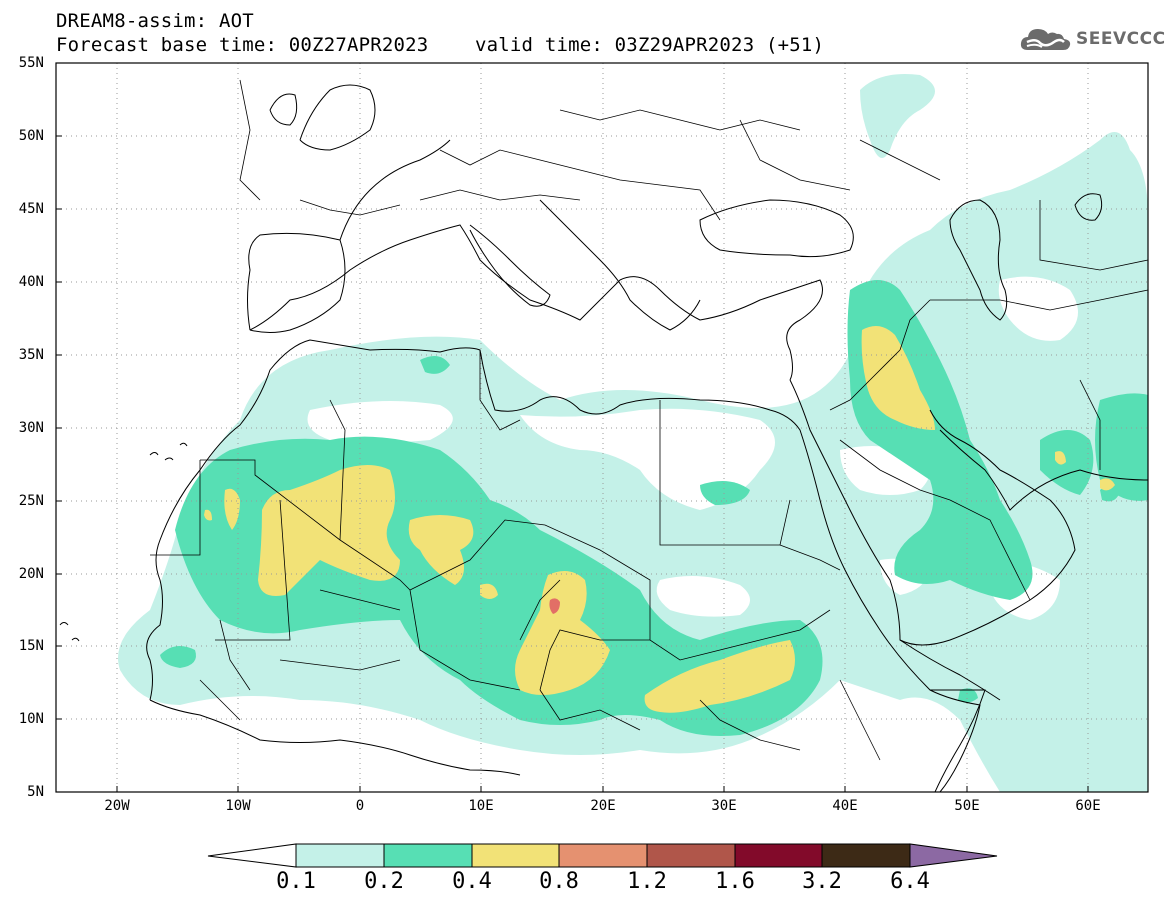 The image size is (1165, 905). What do you see at coordinates (1120, 39) in the screenshot?
I see `logo-text: SEEVCCC` at bounding box center [1120, 39].